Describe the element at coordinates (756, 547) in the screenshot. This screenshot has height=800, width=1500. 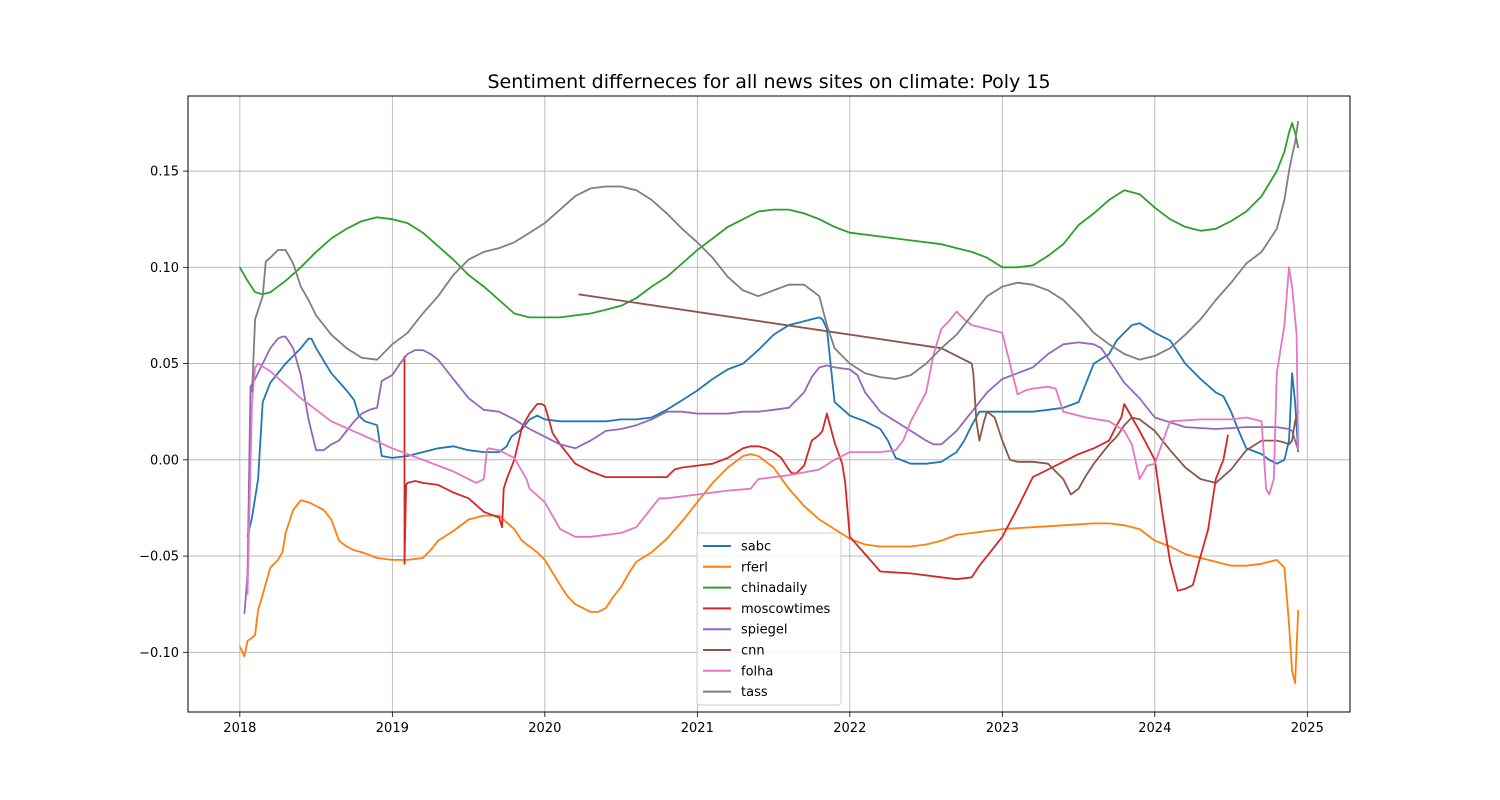
I see `legend-label-sabc: sabc` at that location.